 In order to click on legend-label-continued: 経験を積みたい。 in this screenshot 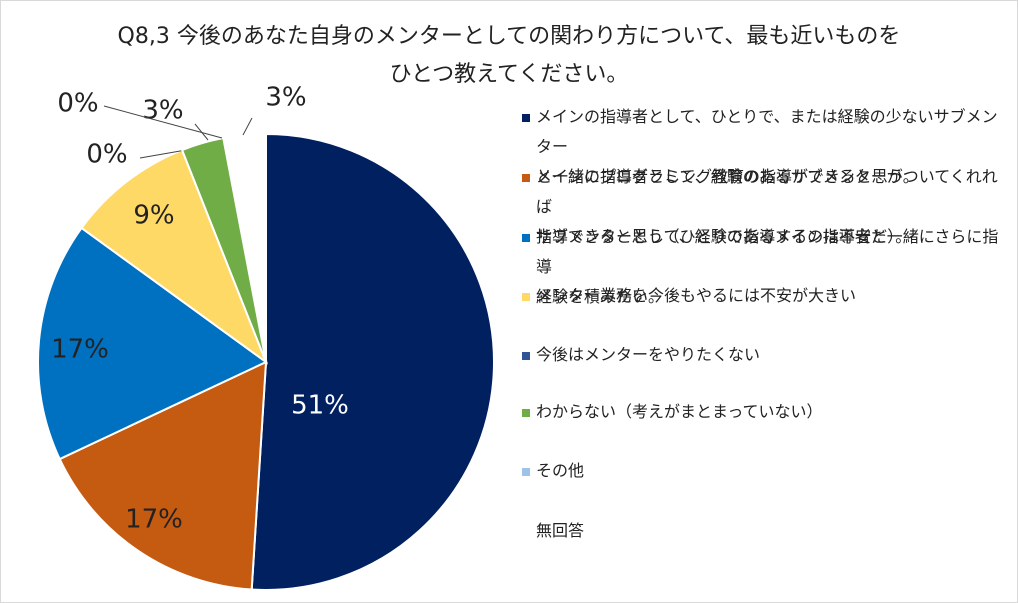, I will do `click(600, 296)`.